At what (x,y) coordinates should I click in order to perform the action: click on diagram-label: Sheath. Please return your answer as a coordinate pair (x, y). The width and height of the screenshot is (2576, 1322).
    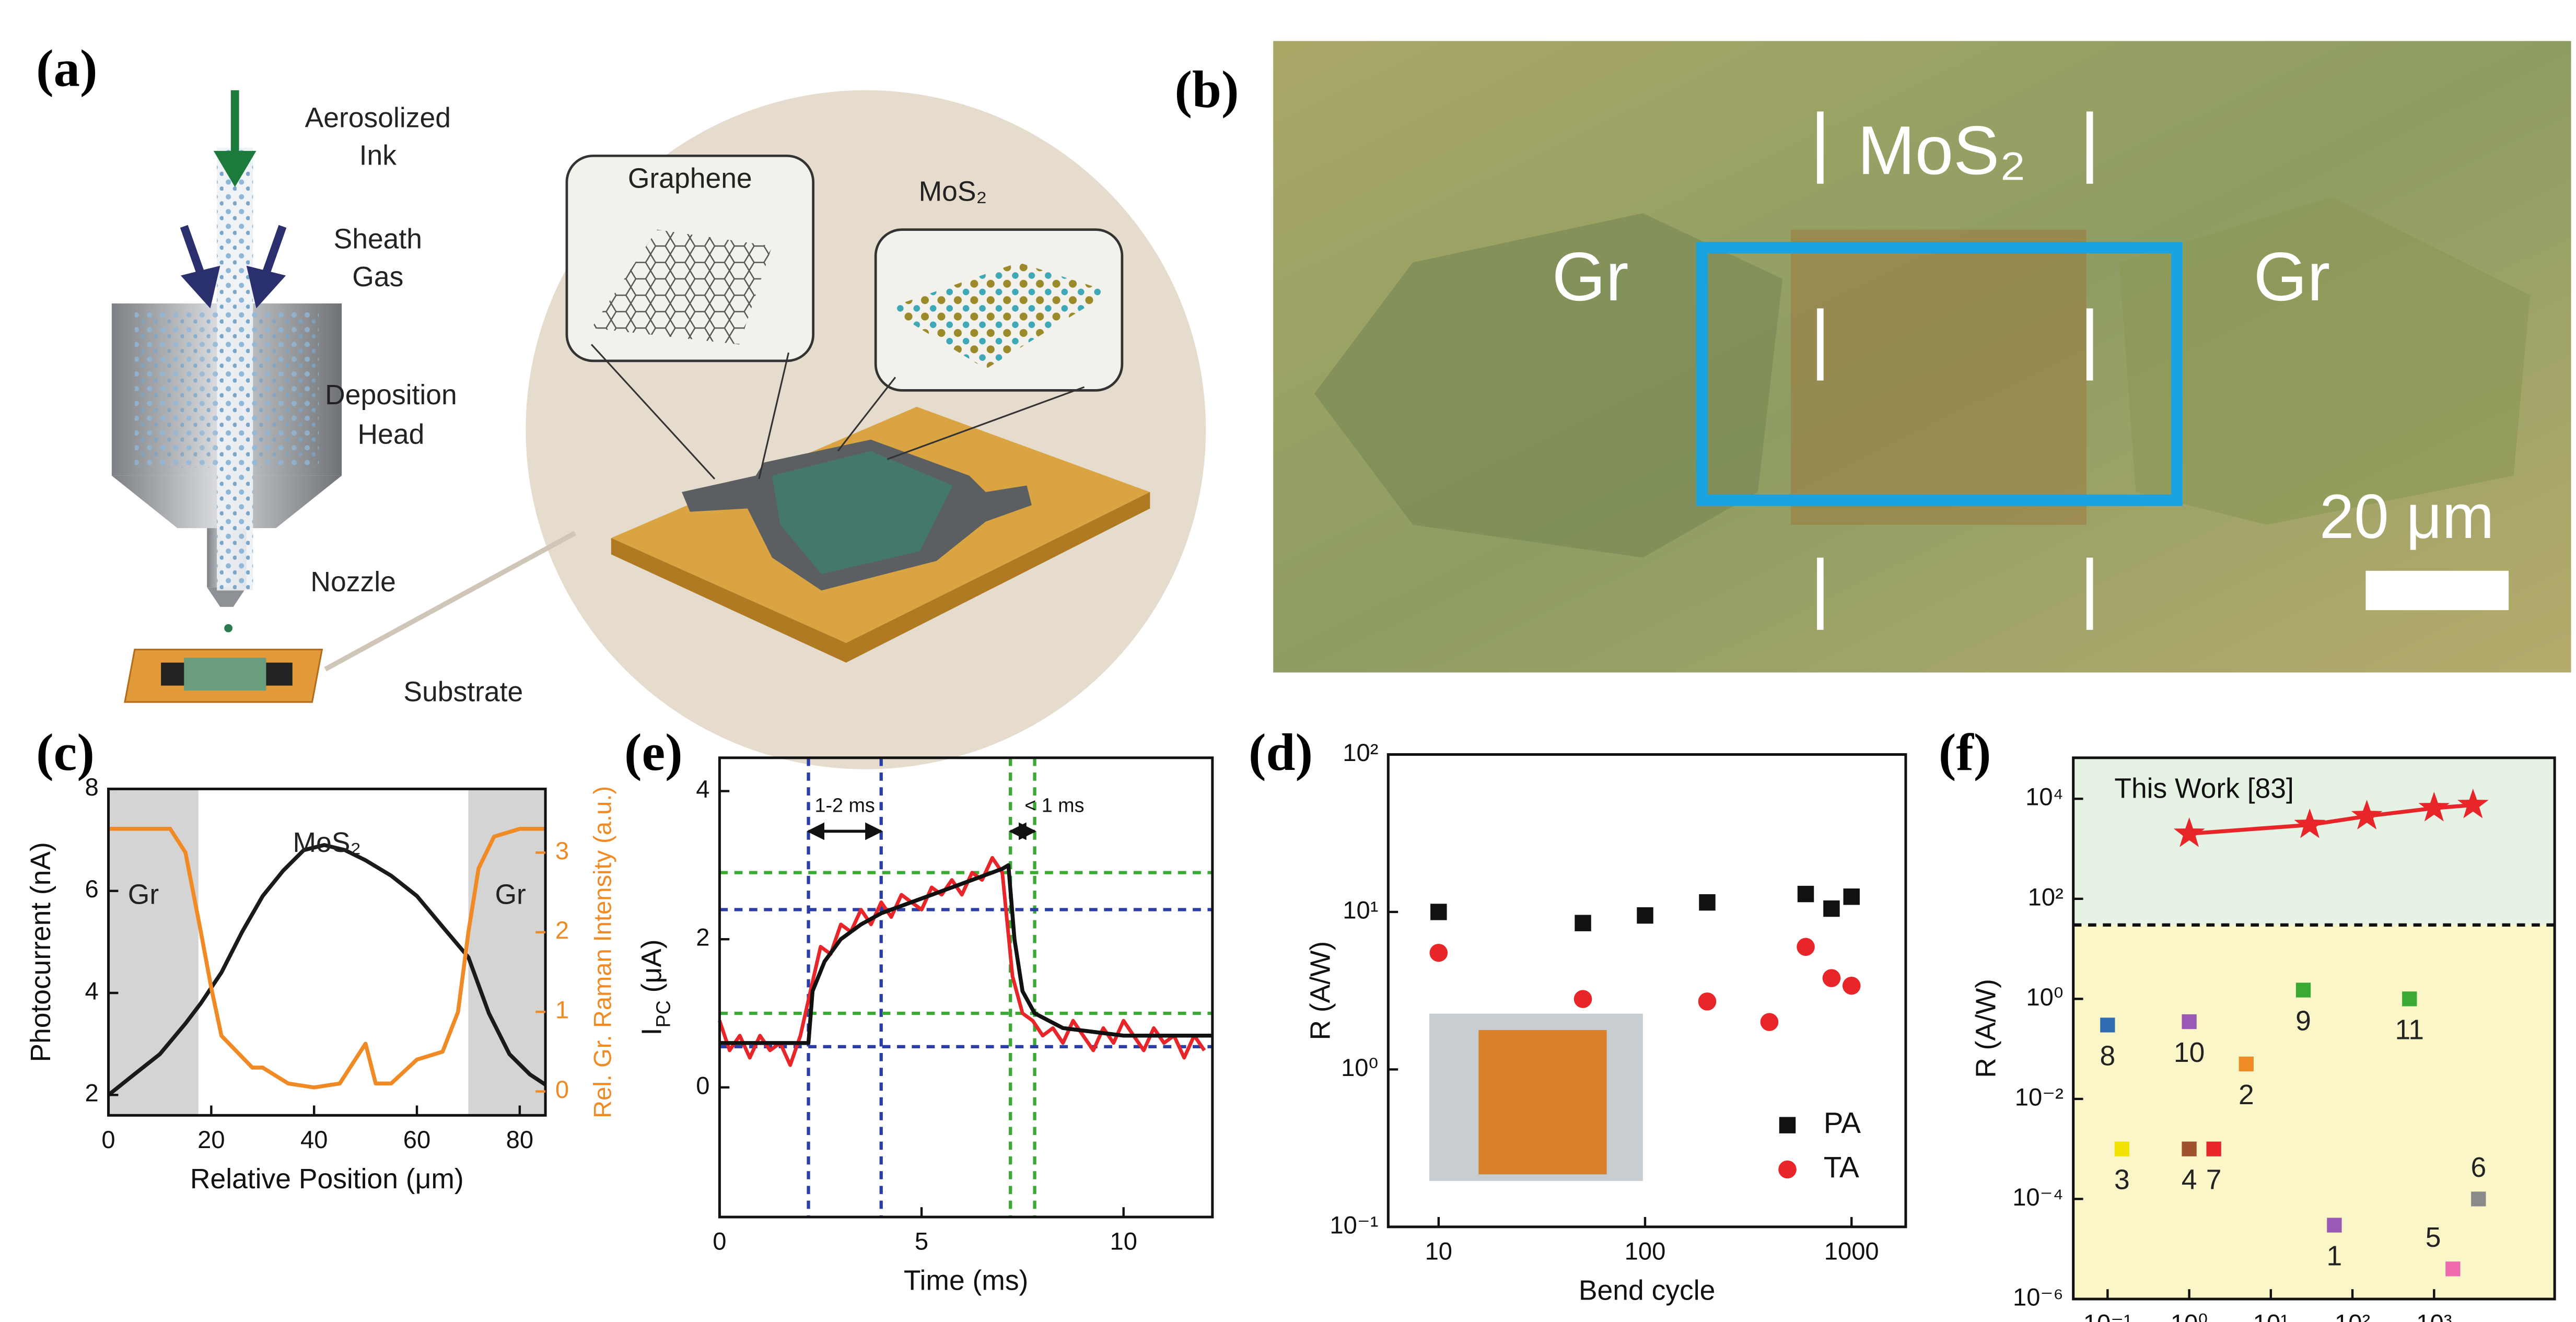
    Looking at the image, I should click on (378, 239).